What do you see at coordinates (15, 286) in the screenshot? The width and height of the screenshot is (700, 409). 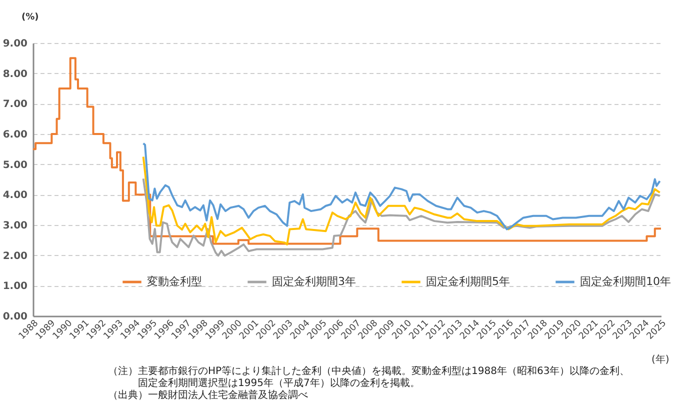 I see `y-tick-label: 1.00` at bounding box center [15, 286].